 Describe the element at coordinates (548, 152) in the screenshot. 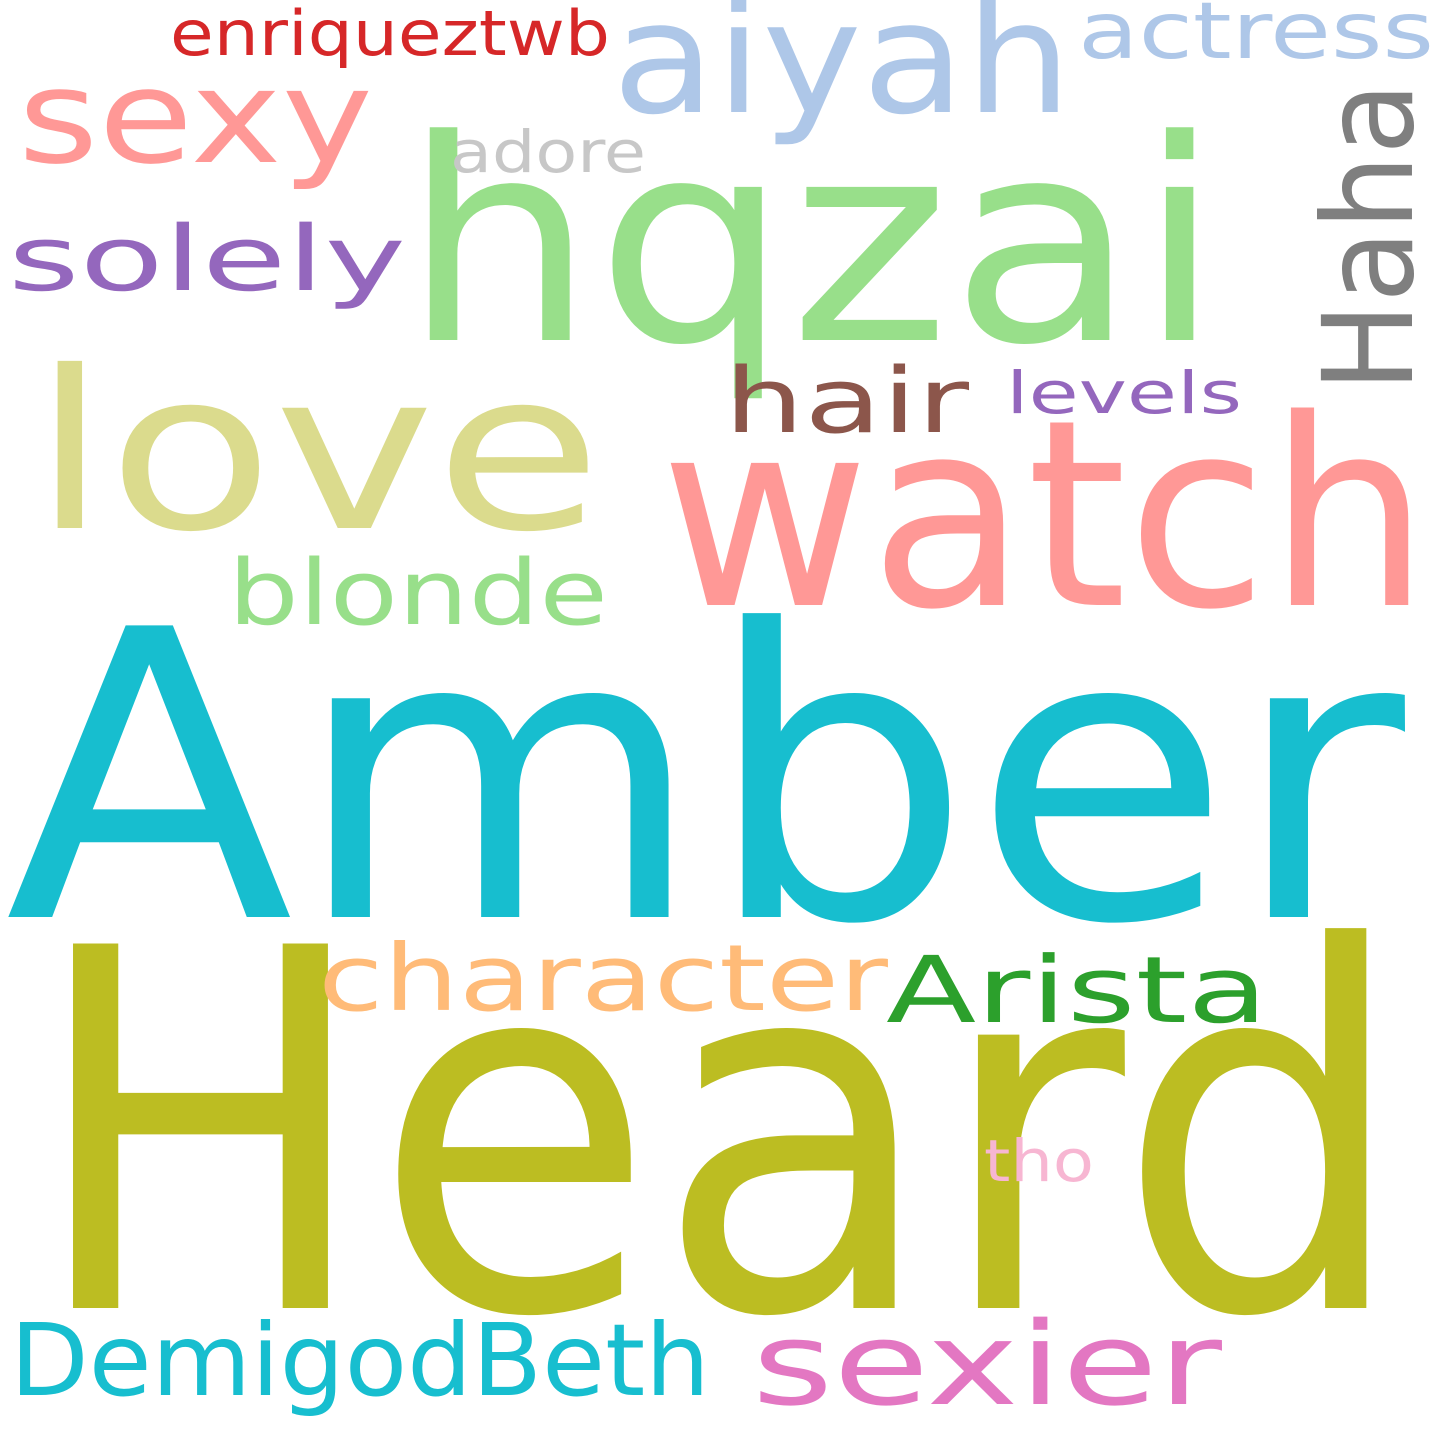

I see `word-adore: adore` at that location.